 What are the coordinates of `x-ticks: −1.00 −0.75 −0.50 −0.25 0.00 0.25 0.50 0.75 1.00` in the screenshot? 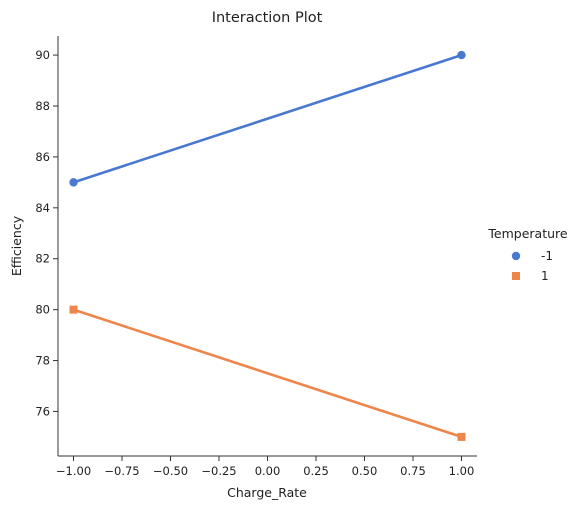 It's located at (265, 467).